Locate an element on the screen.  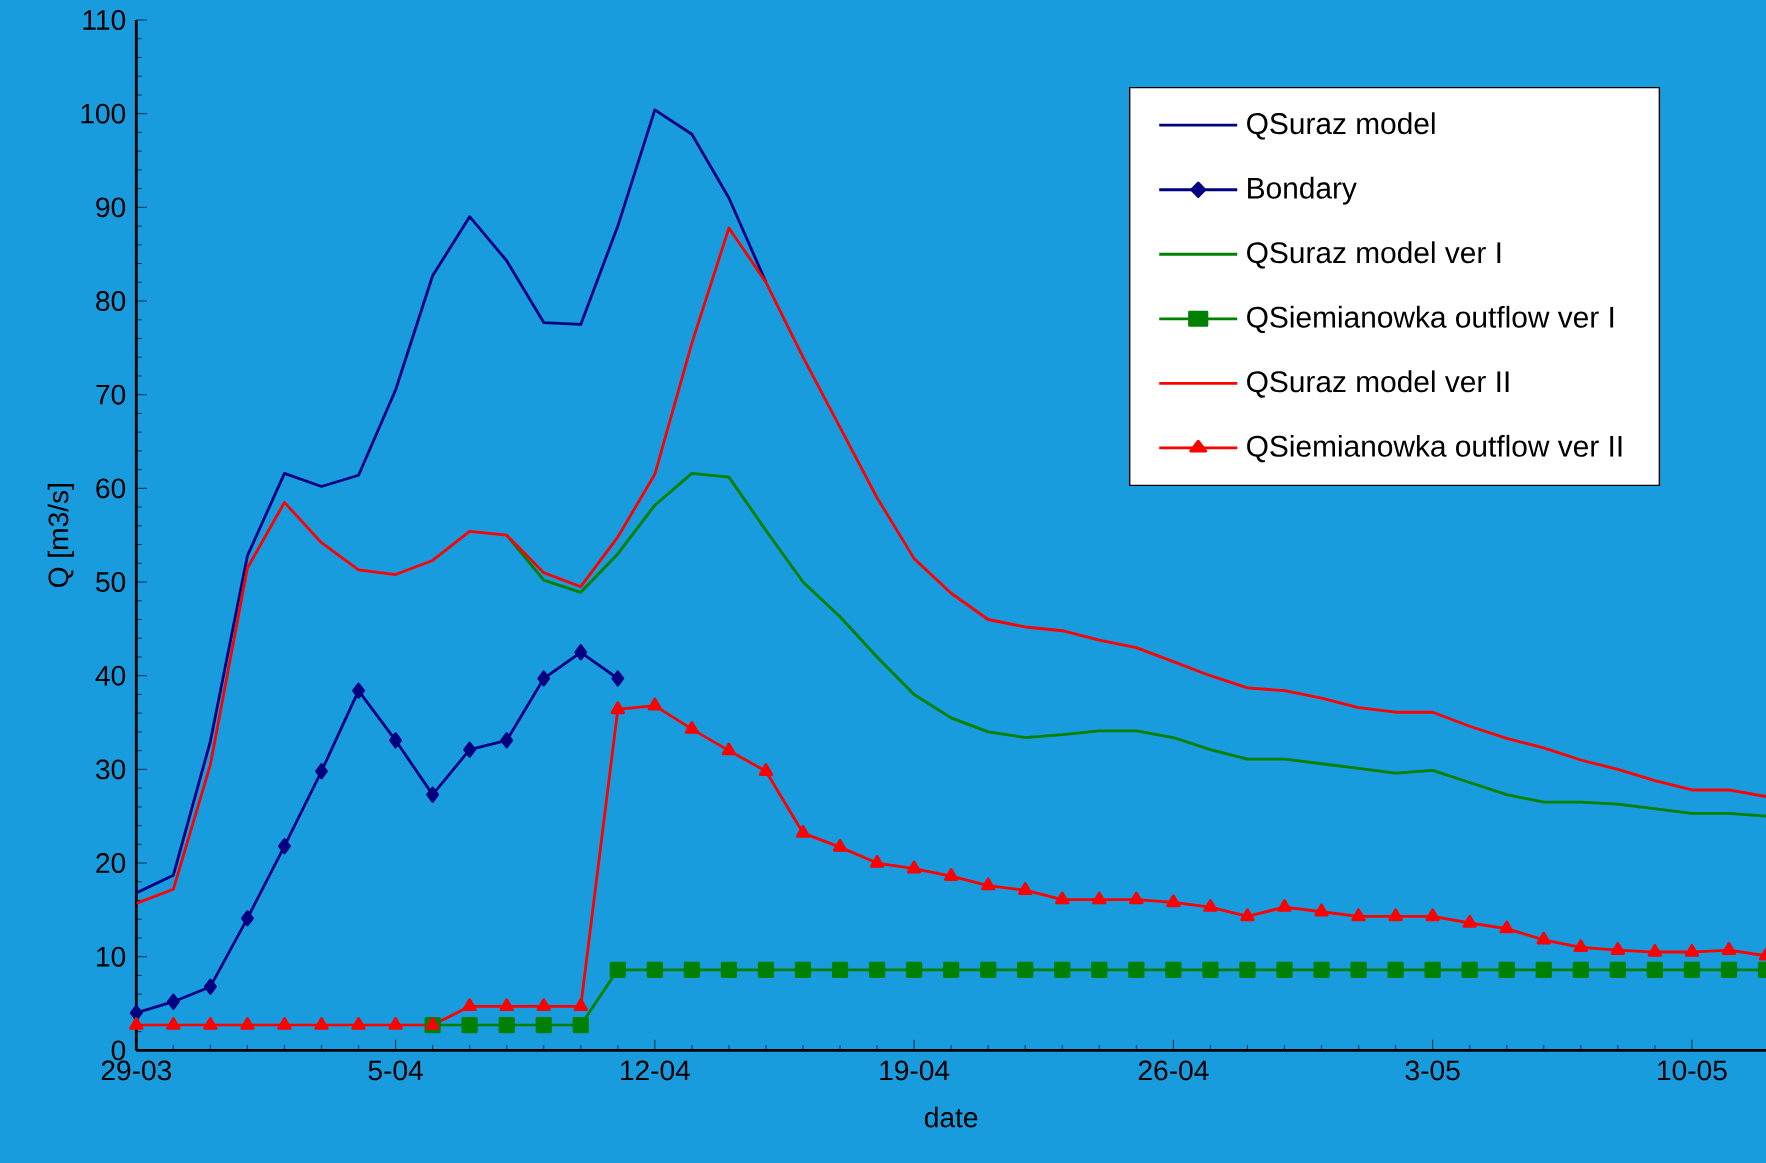
y-tick-label: 110 is located at coordinates (104, 20).